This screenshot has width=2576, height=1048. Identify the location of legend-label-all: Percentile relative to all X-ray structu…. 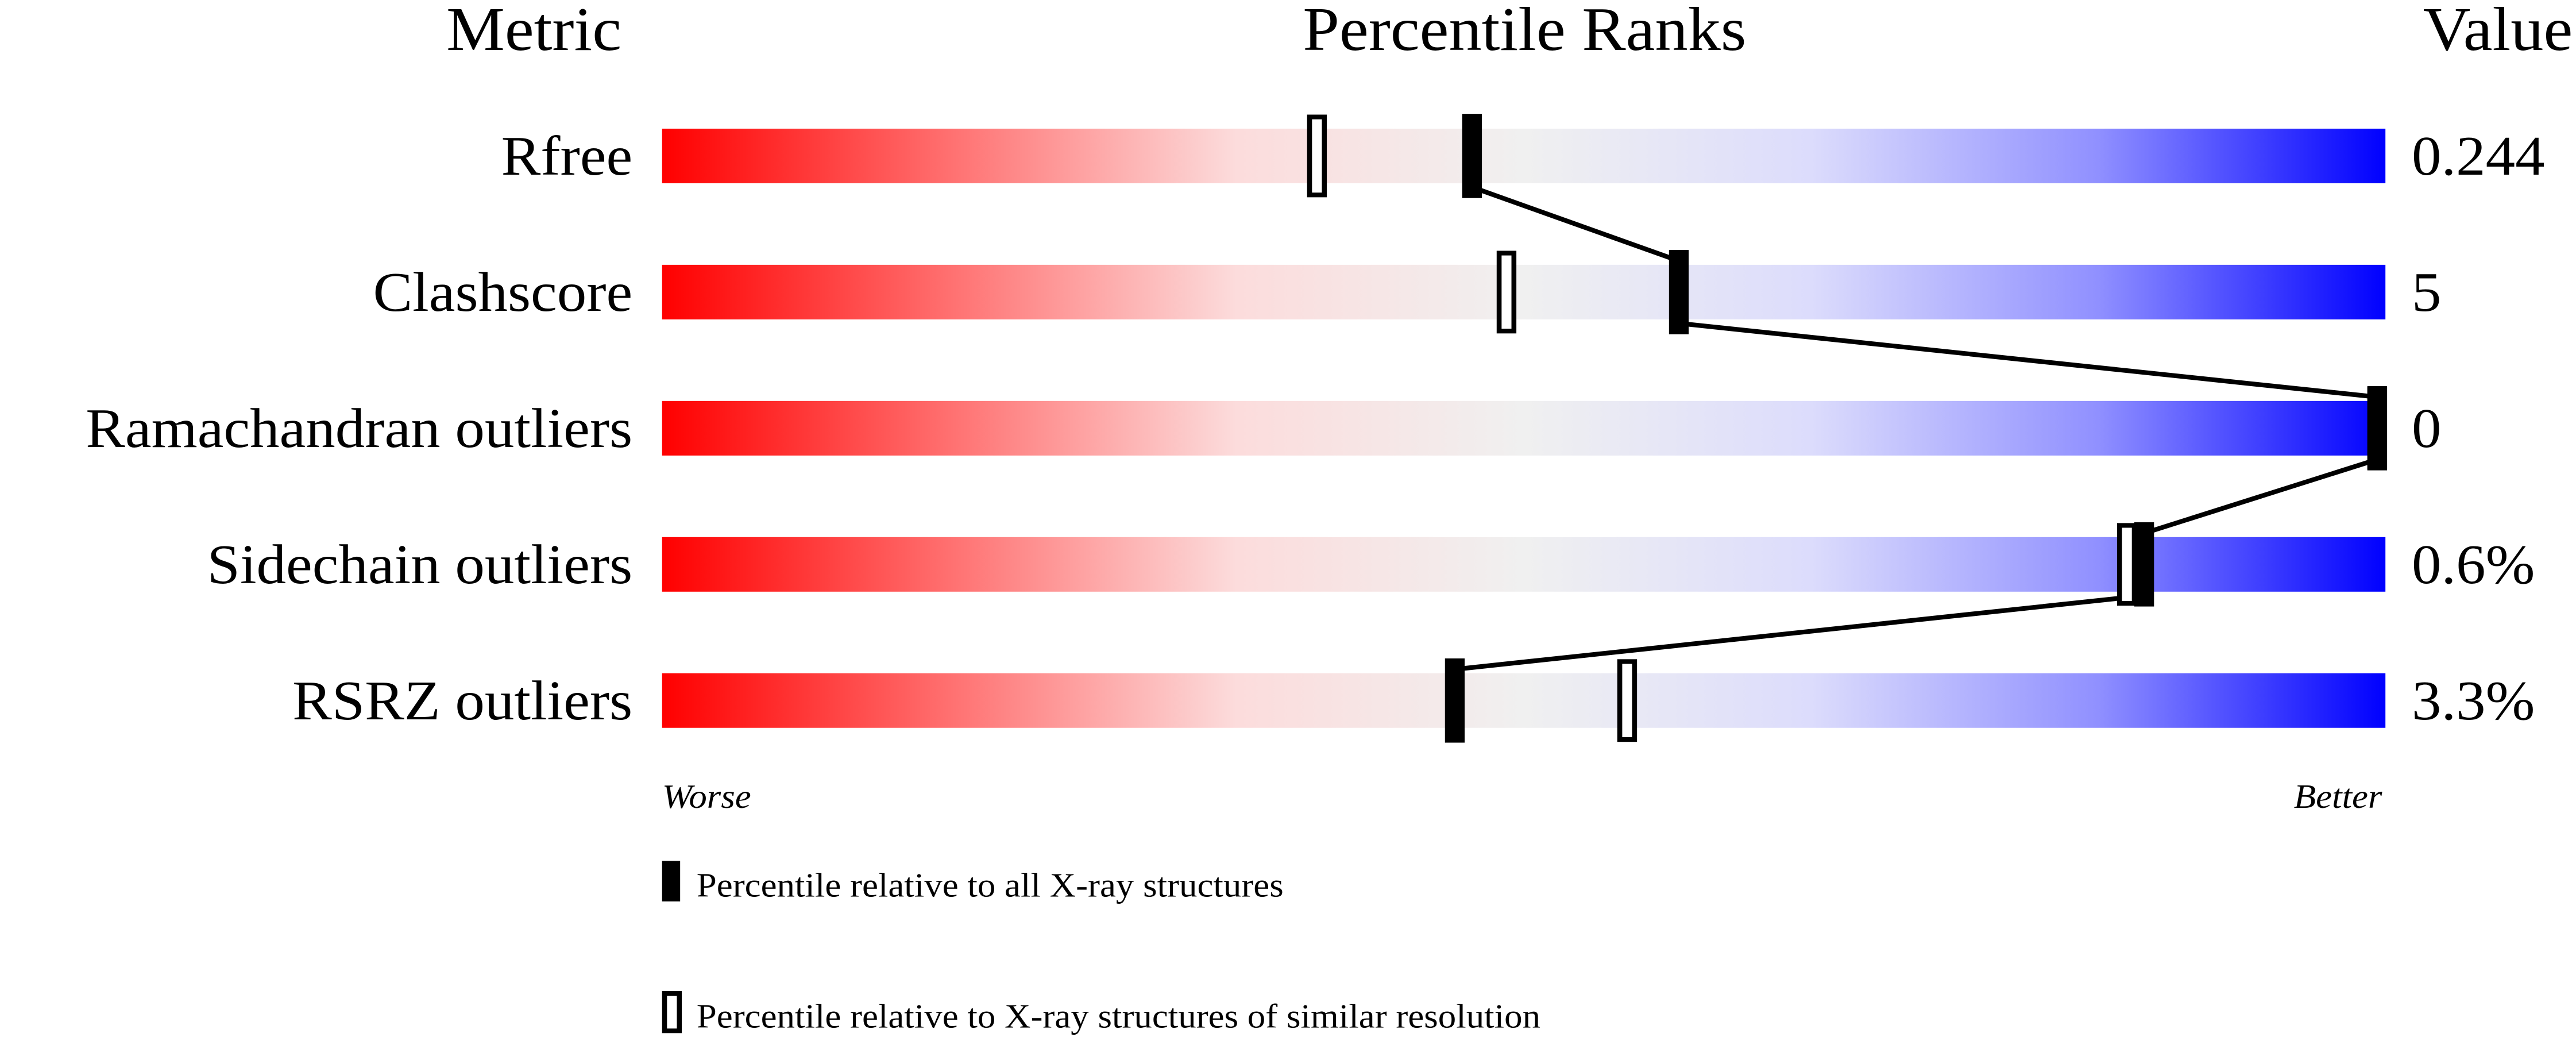
(990, 885).